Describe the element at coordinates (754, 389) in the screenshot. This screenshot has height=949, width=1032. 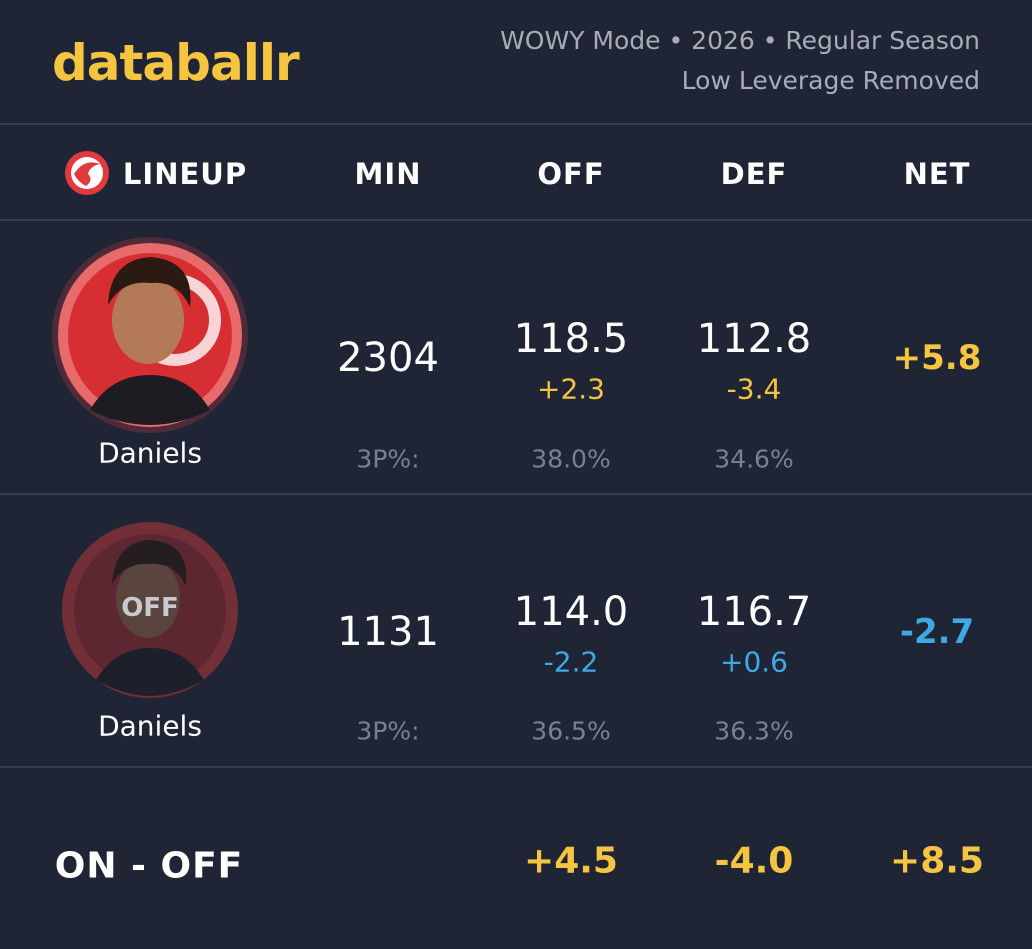
I see `def-diff: -3.4` at that location.